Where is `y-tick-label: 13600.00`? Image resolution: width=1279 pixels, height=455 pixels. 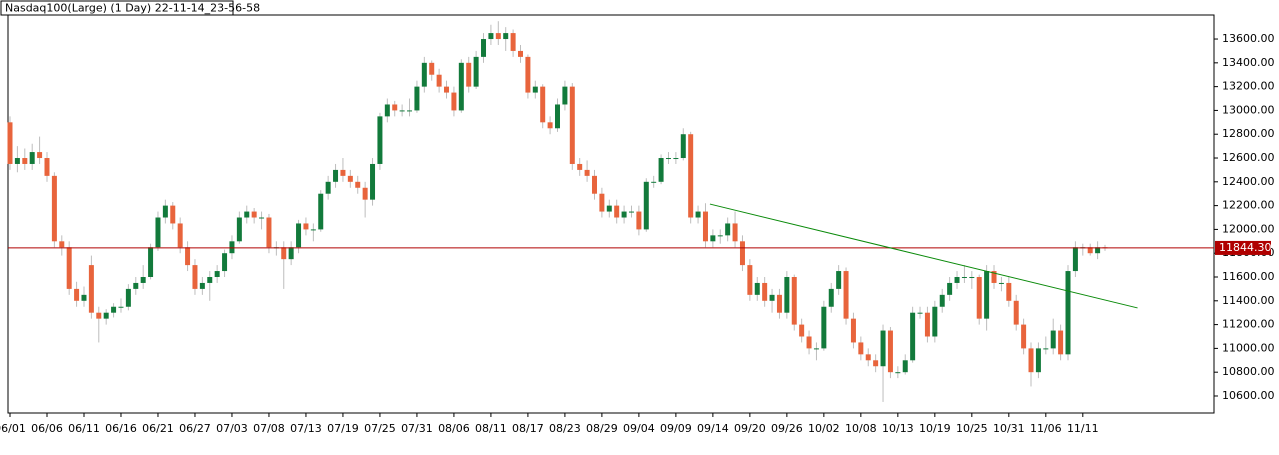 y-tick-label: 13600.00 is located at coordinates (1248, 38).